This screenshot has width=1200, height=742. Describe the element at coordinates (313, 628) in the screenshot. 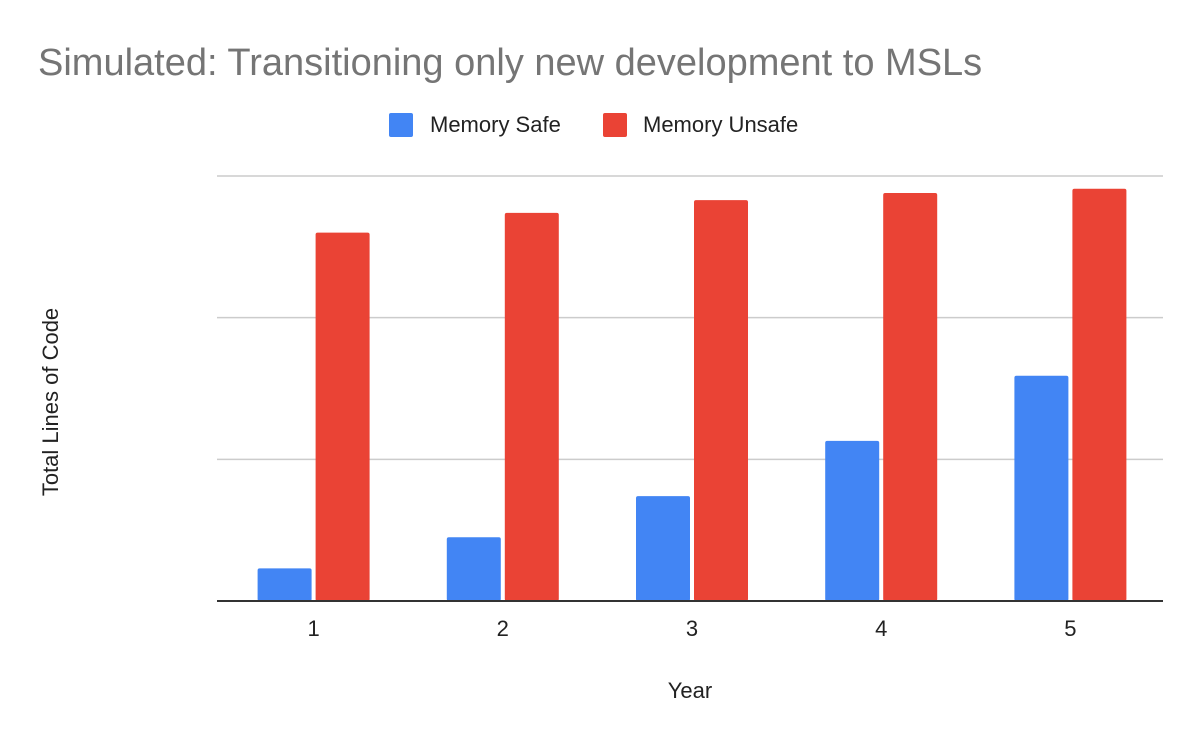

I see `x-tick-label: 1` at that location.